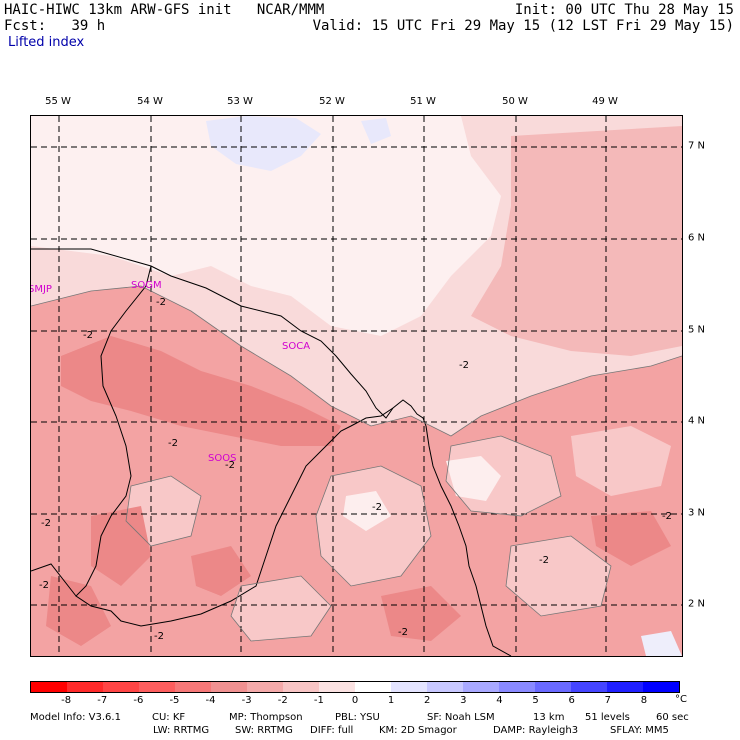  I want to click on lon-label-54w: 54 W, so click(150, 101).